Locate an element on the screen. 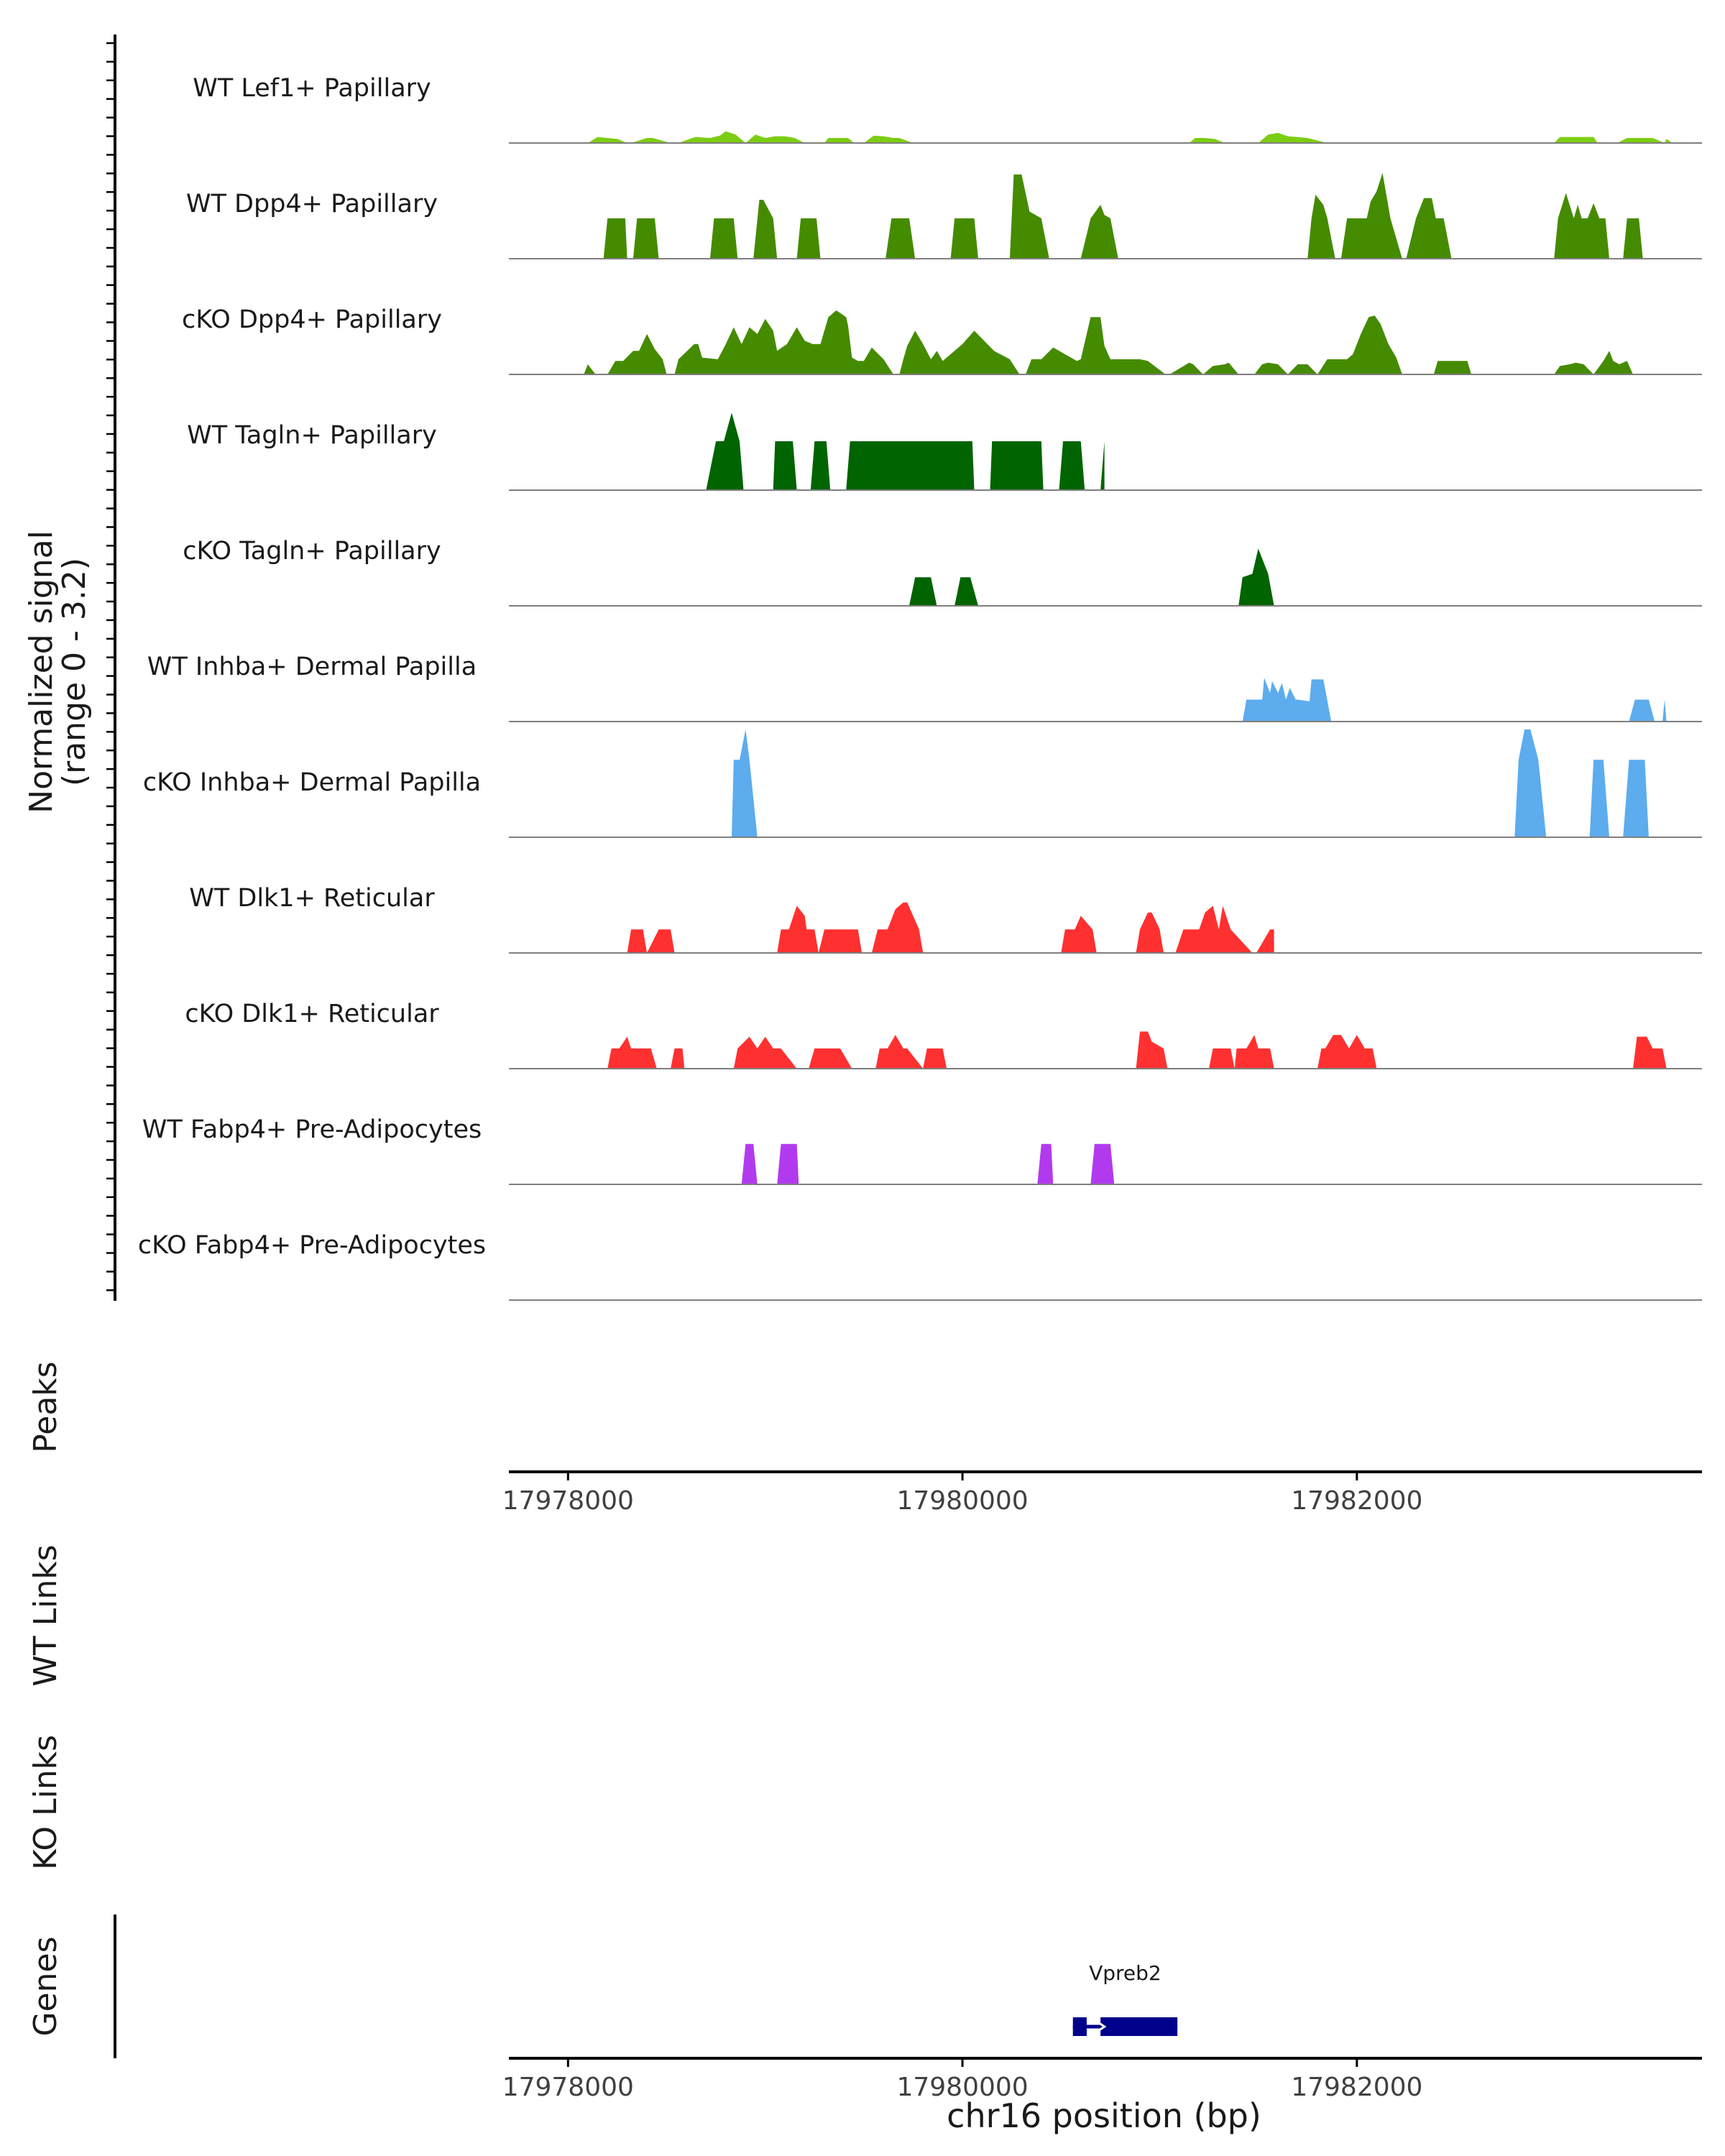  track-2: cKO Dpp4+ Papillary is located at coordinates (942, 340).